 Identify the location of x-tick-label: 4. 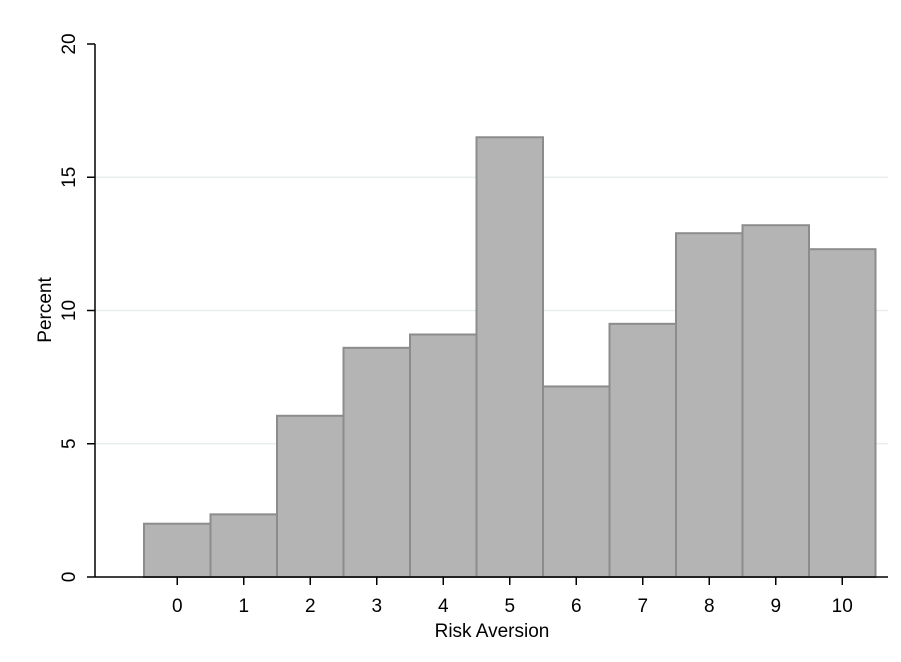
(443, 606).